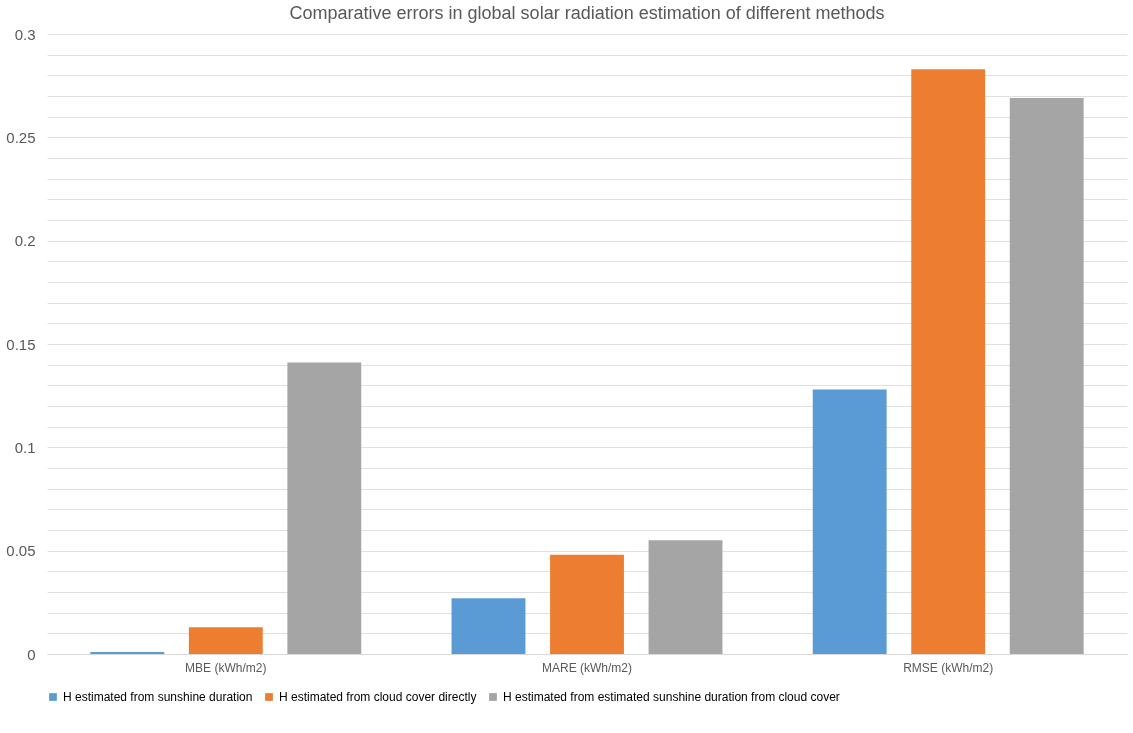 This screenshot has height=733, width=1133. What do you see at coordinates (948, 667) in the screenshot?
I see `x-tick-label: RMSE (kWh/m2)` at bounding box center [948, 667].